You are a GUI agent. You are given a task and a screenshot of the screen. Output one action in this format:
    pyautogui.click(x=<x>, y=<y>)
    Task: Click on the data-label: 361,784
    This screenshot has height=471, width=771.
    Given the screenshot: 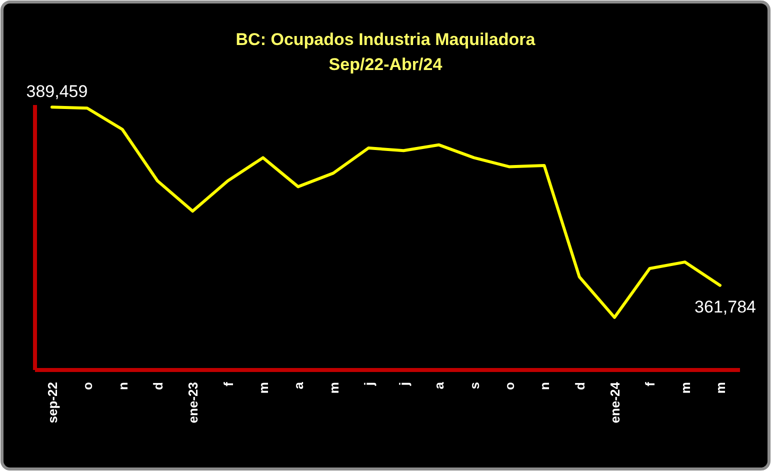 What is the action you would take?
    pyautogui.click(x=725, y=306)
    